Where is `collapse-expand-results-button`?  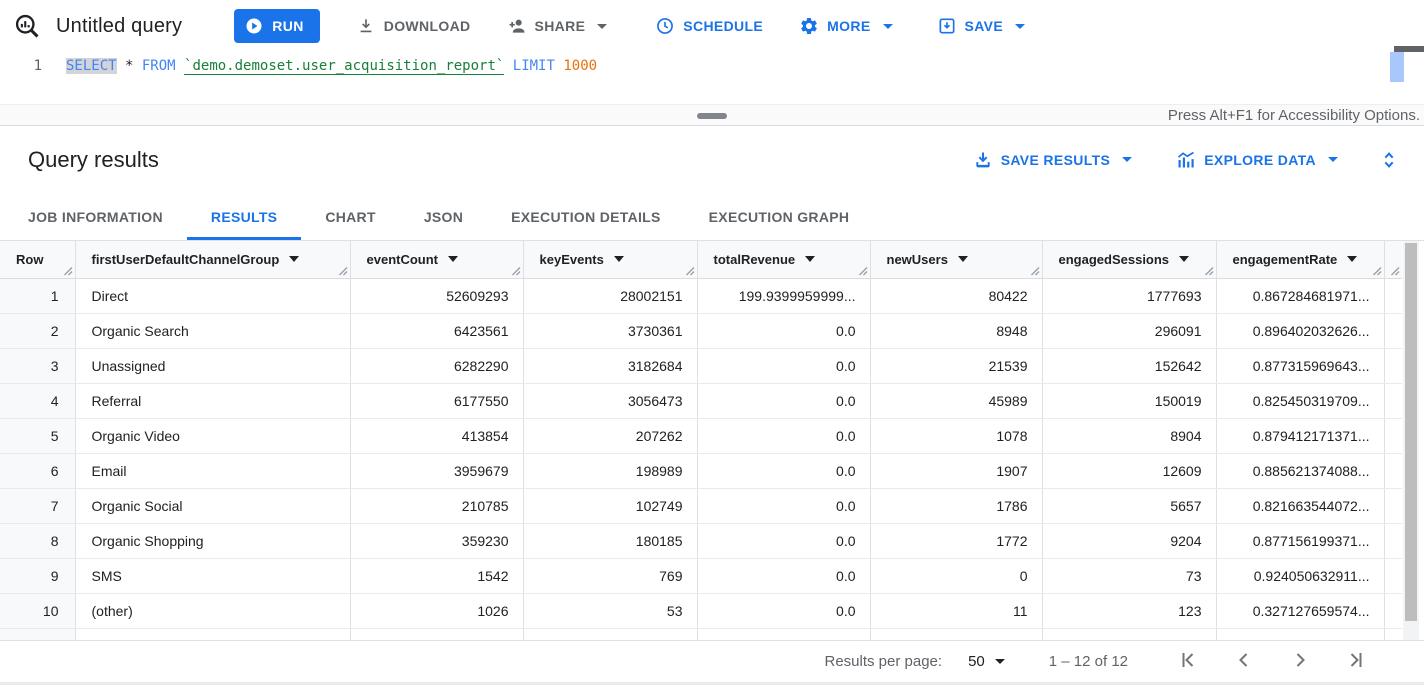
collapse-expand-results-button is located at coordinates (1389, 160).